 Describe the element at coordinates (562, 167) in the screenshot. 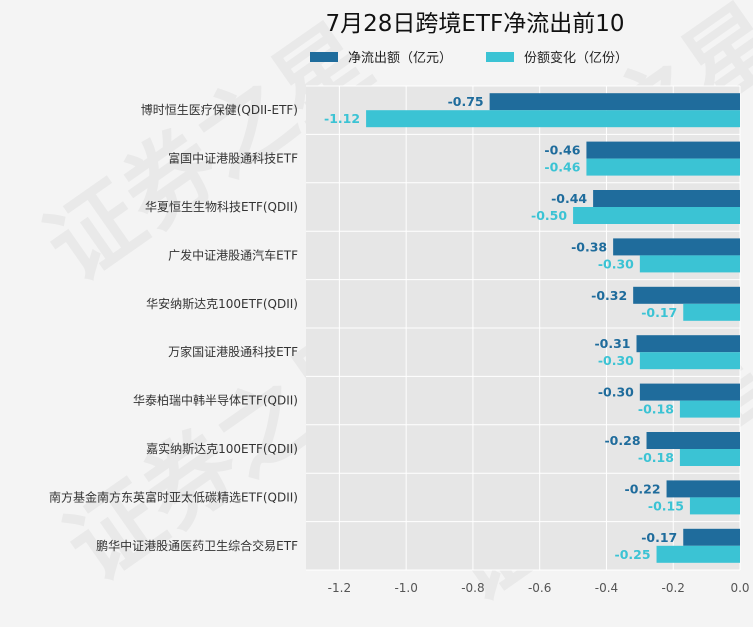

I see `data-label-share-change: -0.46` at that location.